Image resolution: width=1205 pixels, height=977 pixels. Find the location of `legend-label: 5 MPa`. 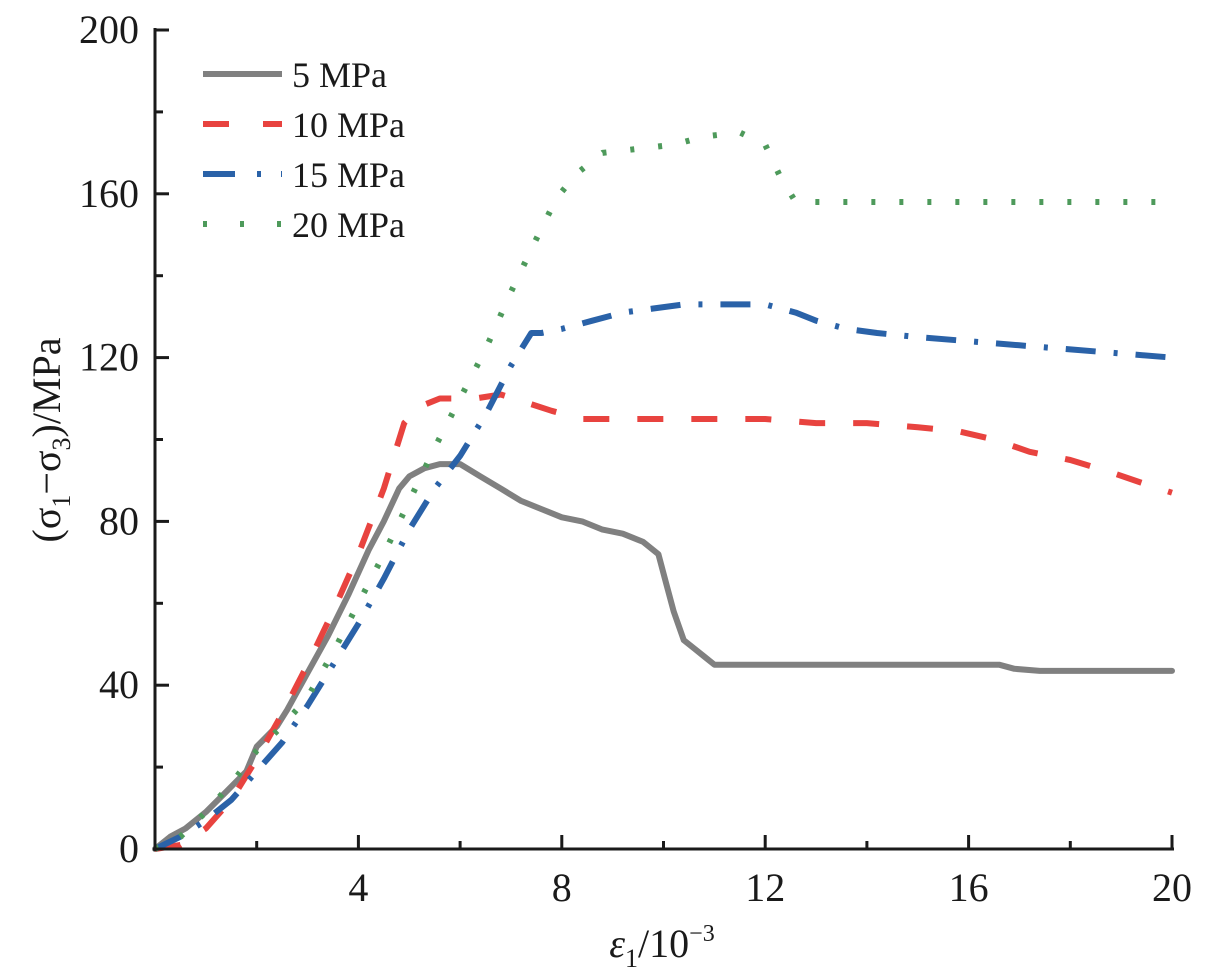

legend-label: 5 MPa is located at coordinates (339, 75).